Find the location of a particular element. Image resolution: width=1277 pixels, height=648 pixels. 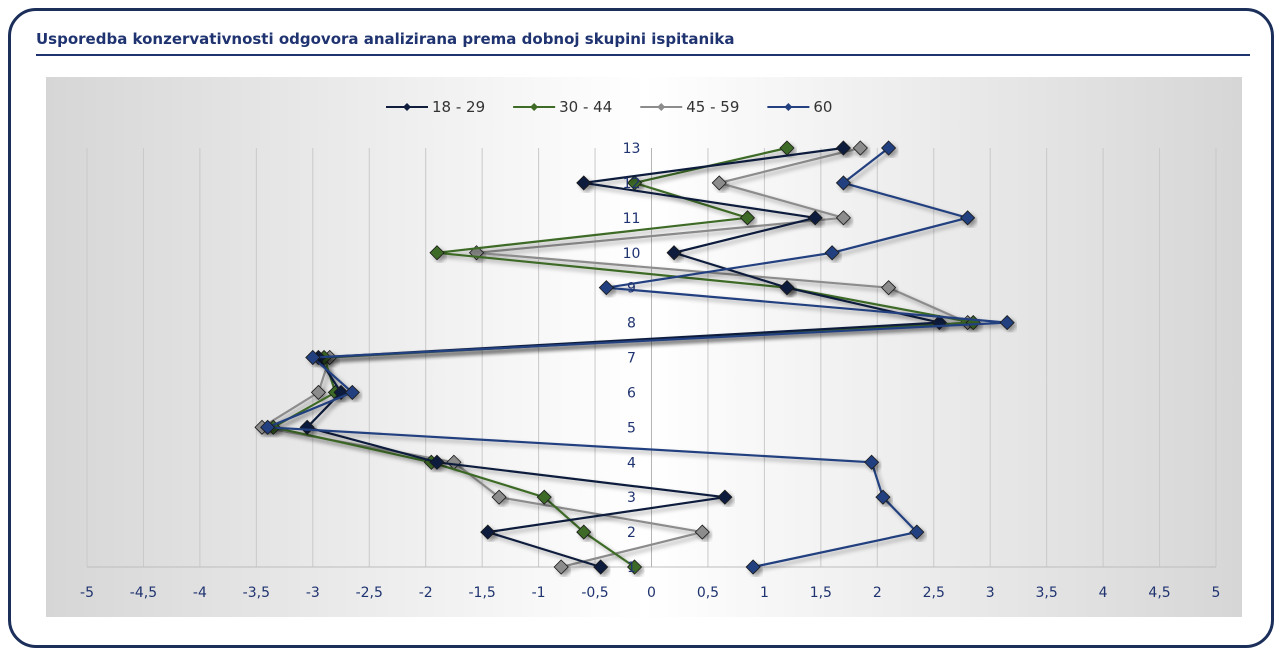

y-tick-label: 10 is located at coordinates (632, 254).